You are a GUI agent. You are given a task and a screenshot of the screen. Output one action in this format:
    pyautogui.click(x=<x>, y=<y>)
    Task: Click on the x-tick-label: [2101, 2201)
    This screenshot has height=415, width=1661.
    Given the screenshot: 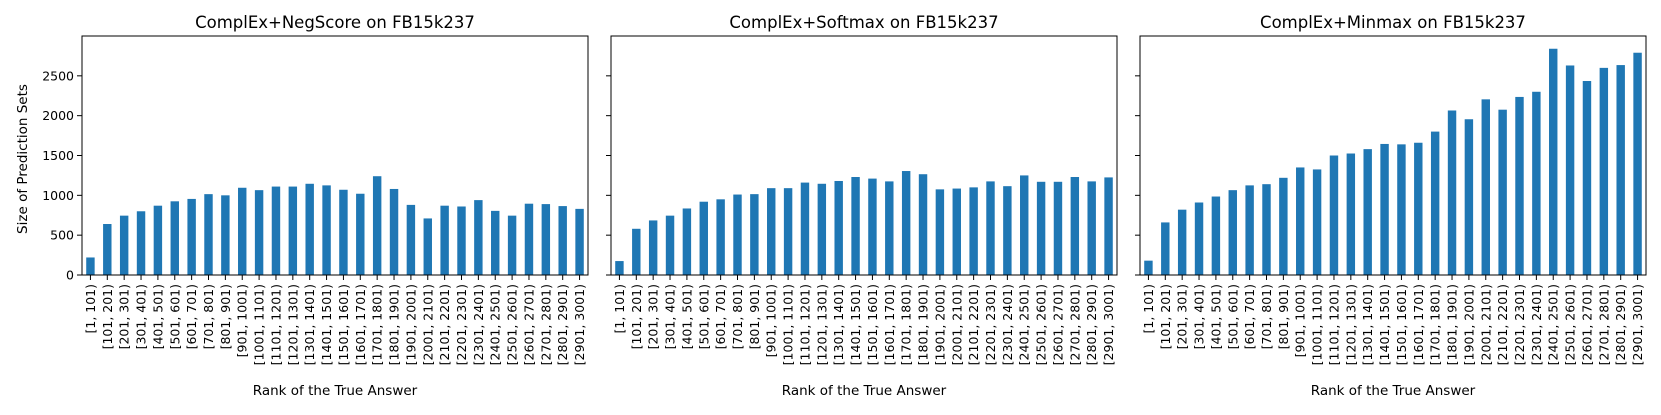 What is the action you would take?
    pyautogui.click(x=444, y=324)
    